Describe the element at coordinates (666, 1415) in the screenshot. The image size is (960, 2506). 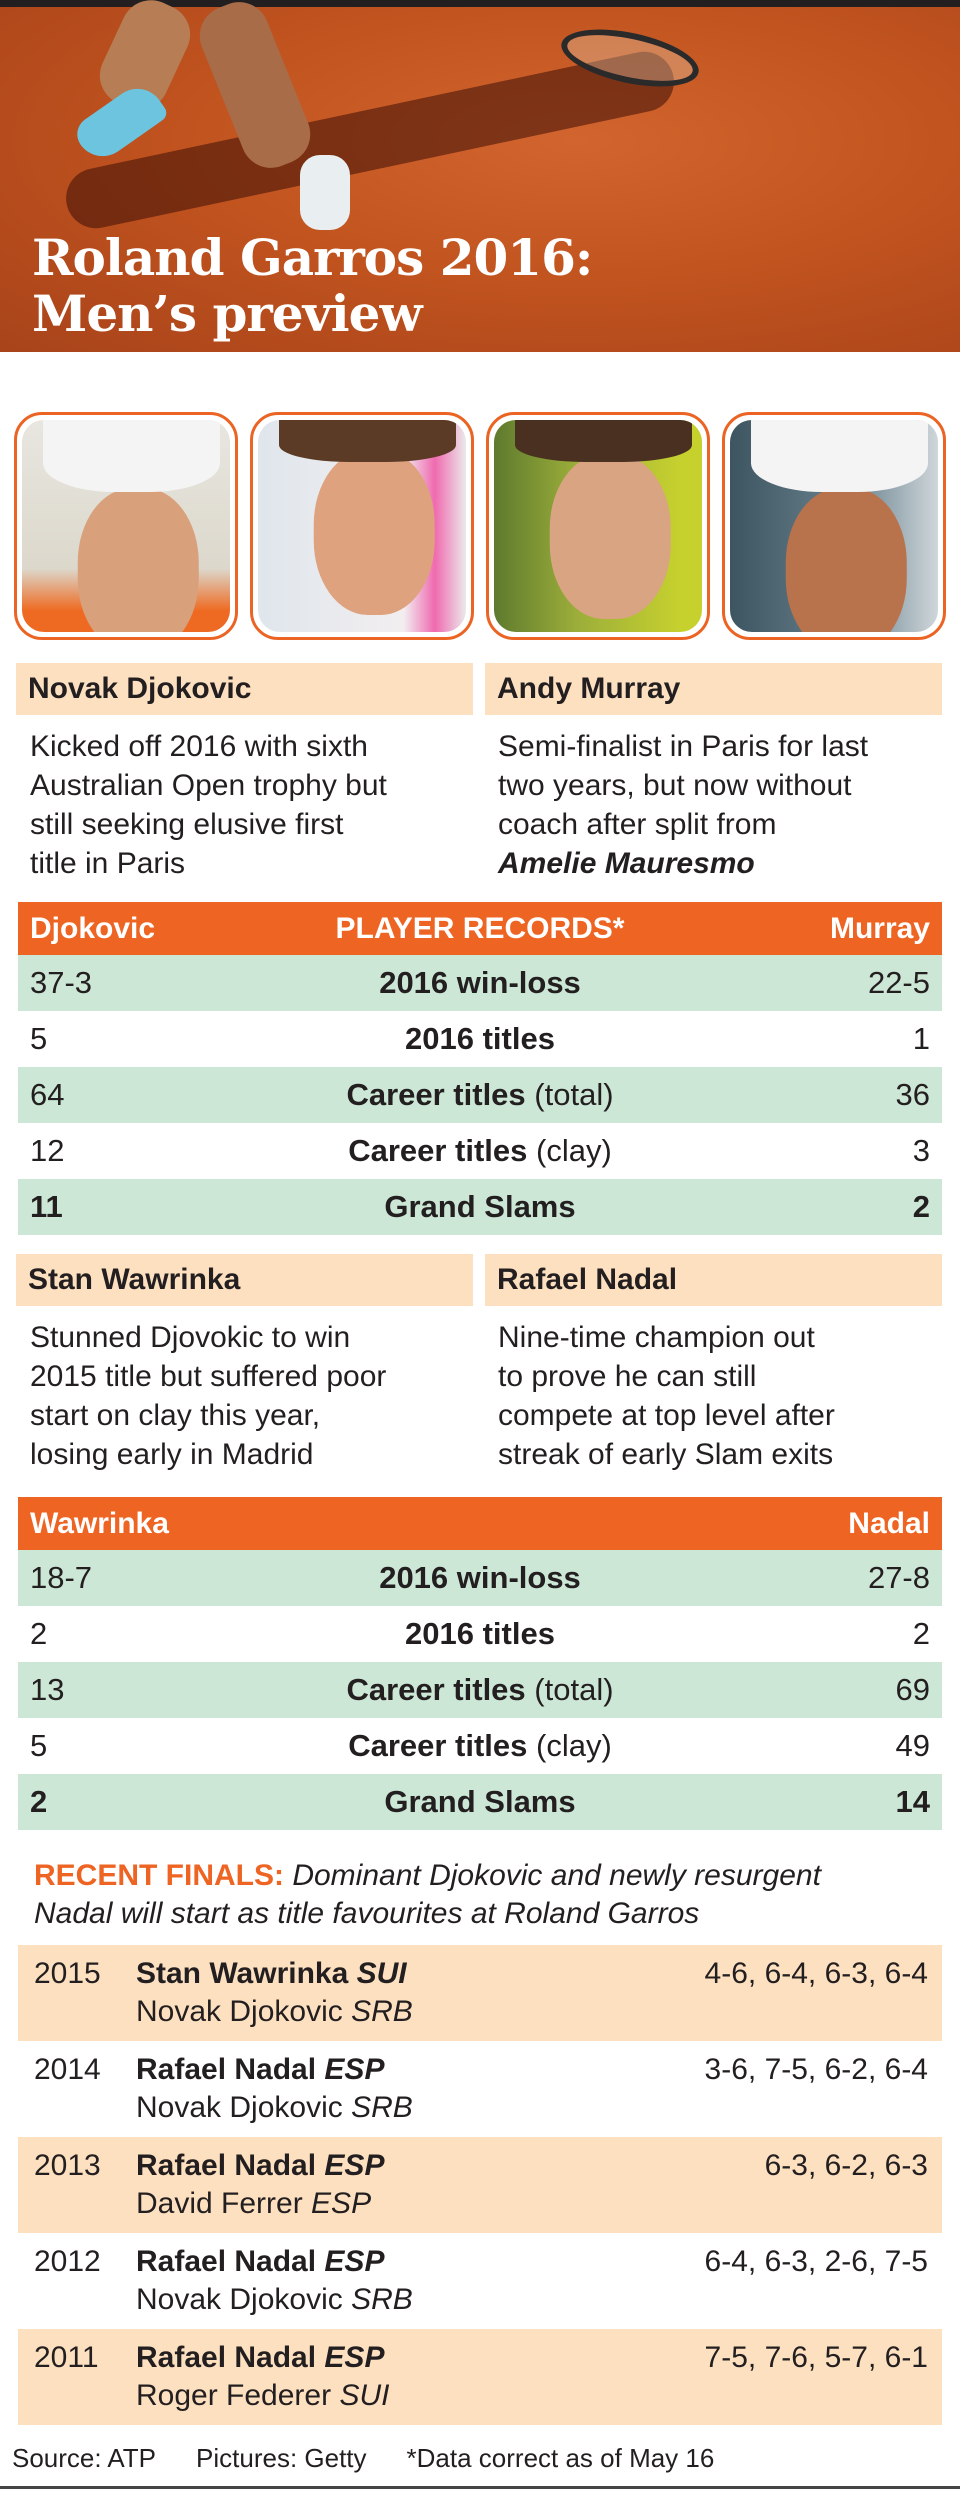
I see `desc-line: compete at top level after` at that location.